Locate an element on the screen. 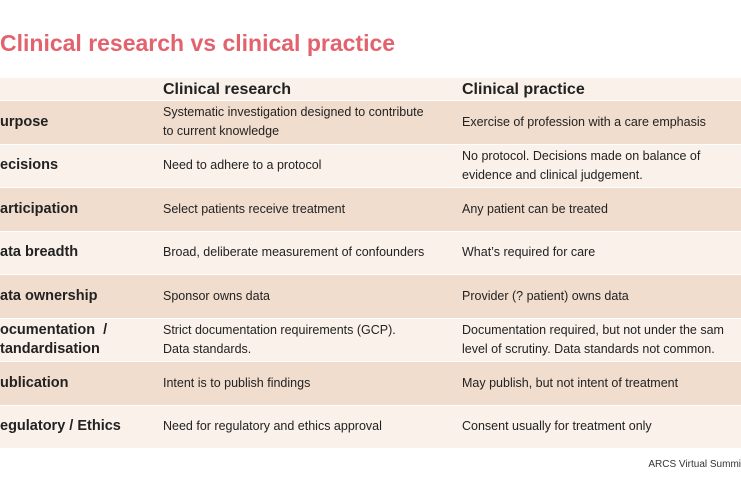 The width and height of the screenshot is (741, 486). cell-text: Need to adhere to a protocol is located at coordinates (242, 165).